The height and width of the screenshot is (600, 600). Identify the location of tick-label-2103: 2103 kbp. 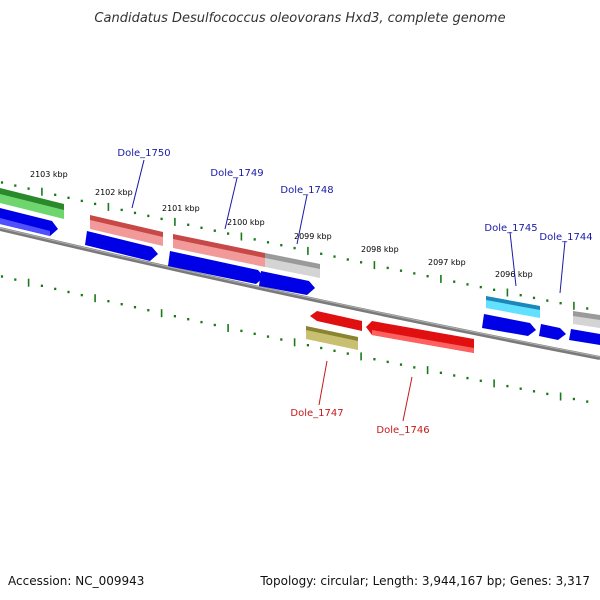
(49, 174).